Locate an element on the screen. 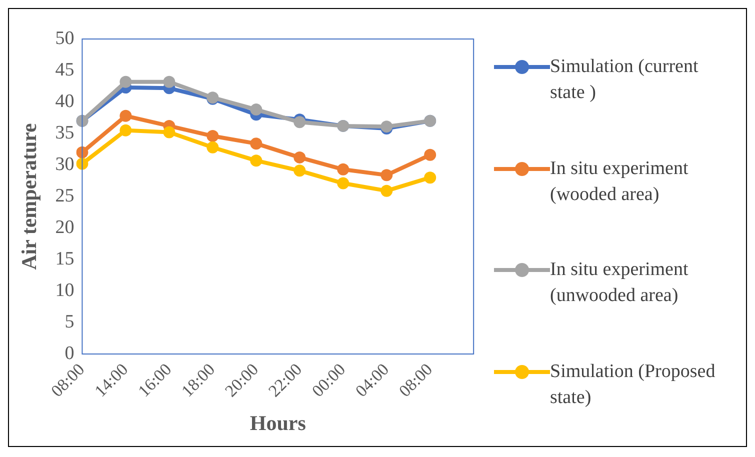 This screenshot has width=755, height=457. x-axis-title: Hours is located at coordinates (278, 422).